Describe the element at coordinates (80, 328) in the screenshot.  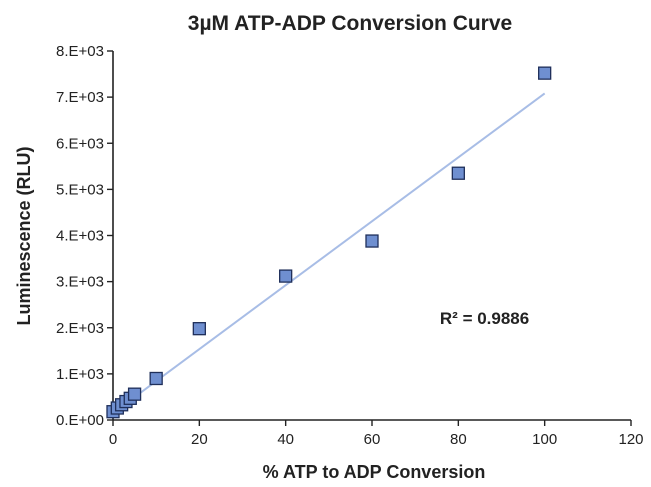
I see `y-tick-label: 2.E+03` at that location.